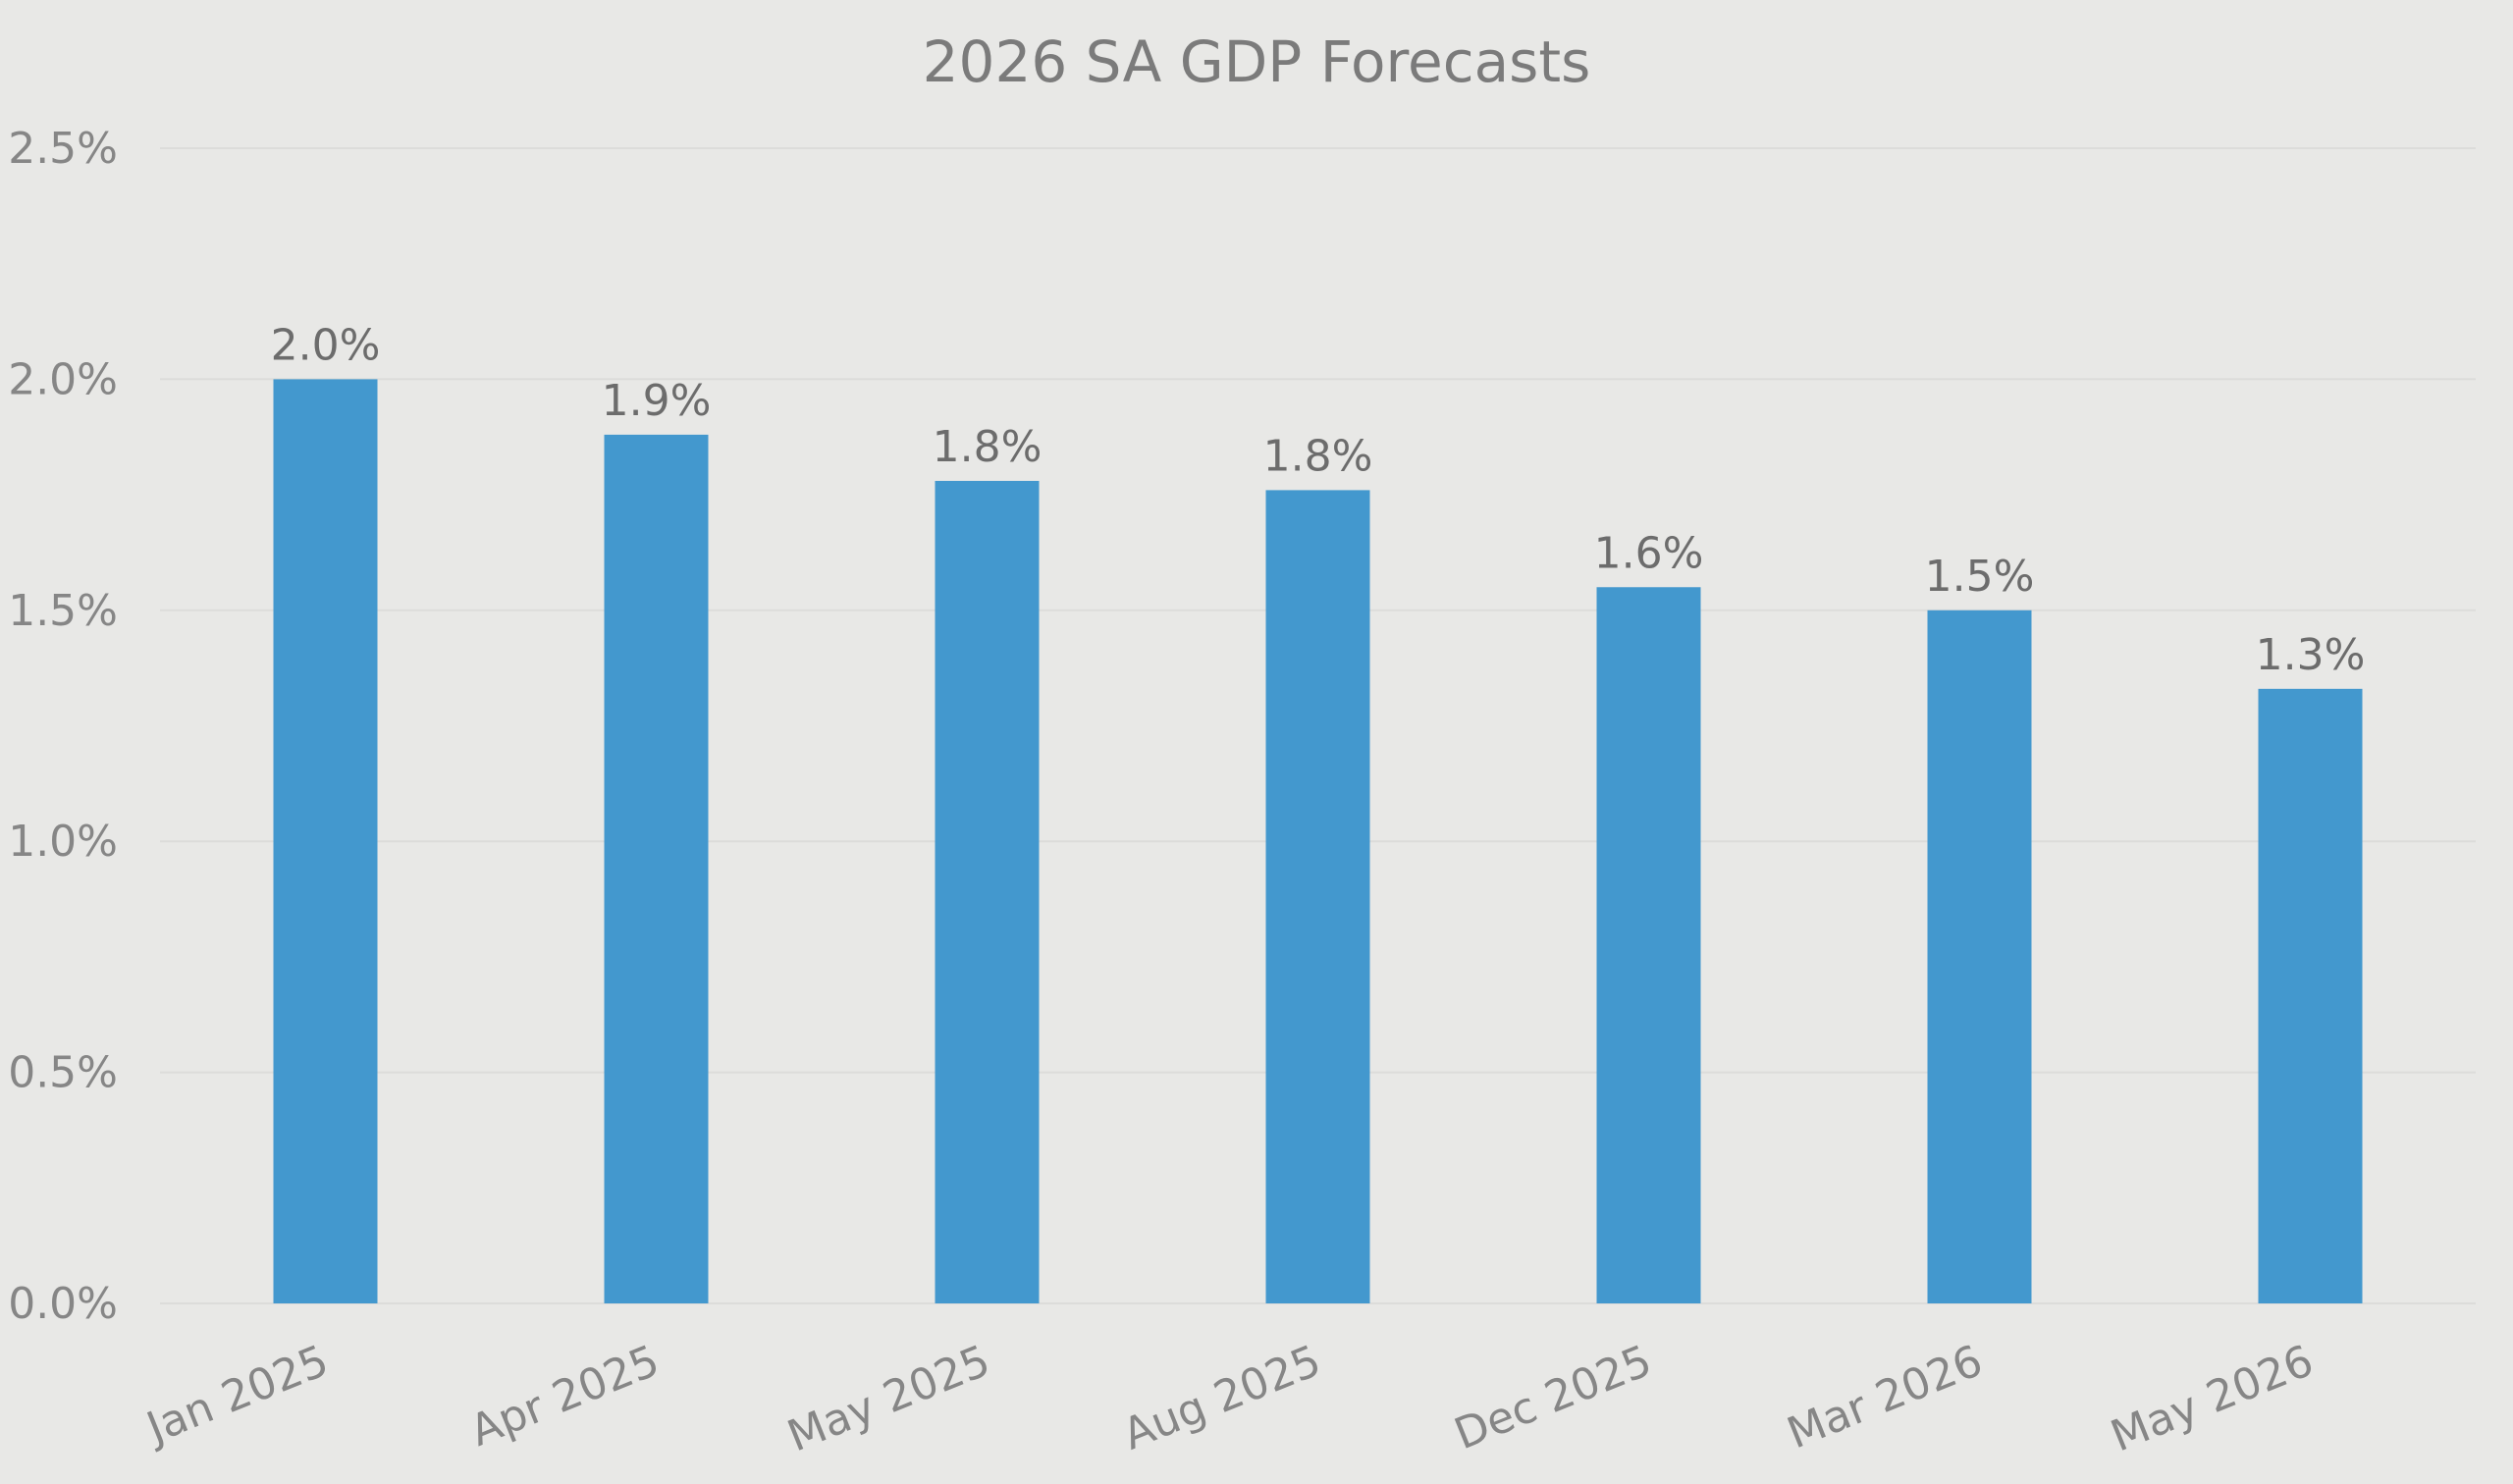  Describe the element at coordinates (63, 1073) in the screenshot. I see `y-tick-label: 0.5%` at that location.